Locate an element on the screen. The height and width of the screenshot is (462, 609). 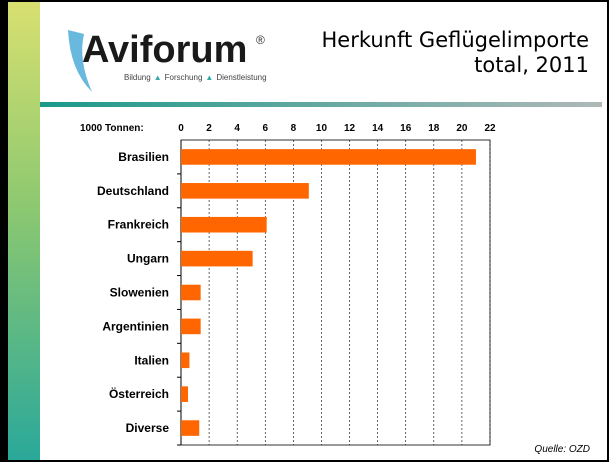
x-tick-label: 6 is located at coordinates (265, 128).